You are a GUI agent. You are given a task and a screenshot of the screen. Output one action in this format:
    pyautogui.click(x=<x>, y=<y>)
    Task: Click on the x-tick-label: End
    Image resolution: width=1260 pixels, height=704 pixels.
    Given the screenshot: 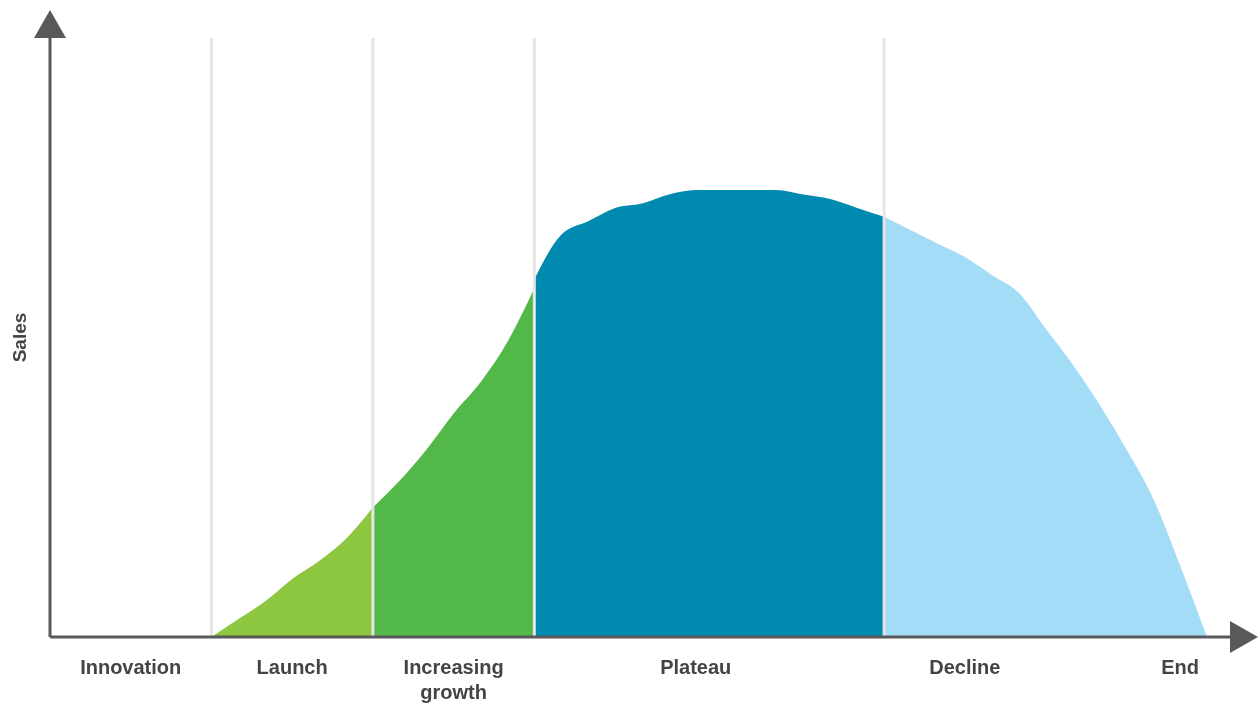 What is the action you would take?
    pyautogui.click(x=1180, y=667)
    